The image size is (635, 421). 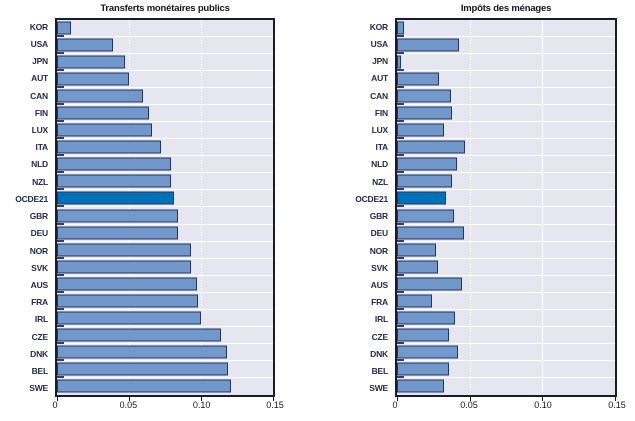 What do you see at coordinates (417, 267) in the screenshot?
I see `bar-svk` at bounding box center [417, 267].